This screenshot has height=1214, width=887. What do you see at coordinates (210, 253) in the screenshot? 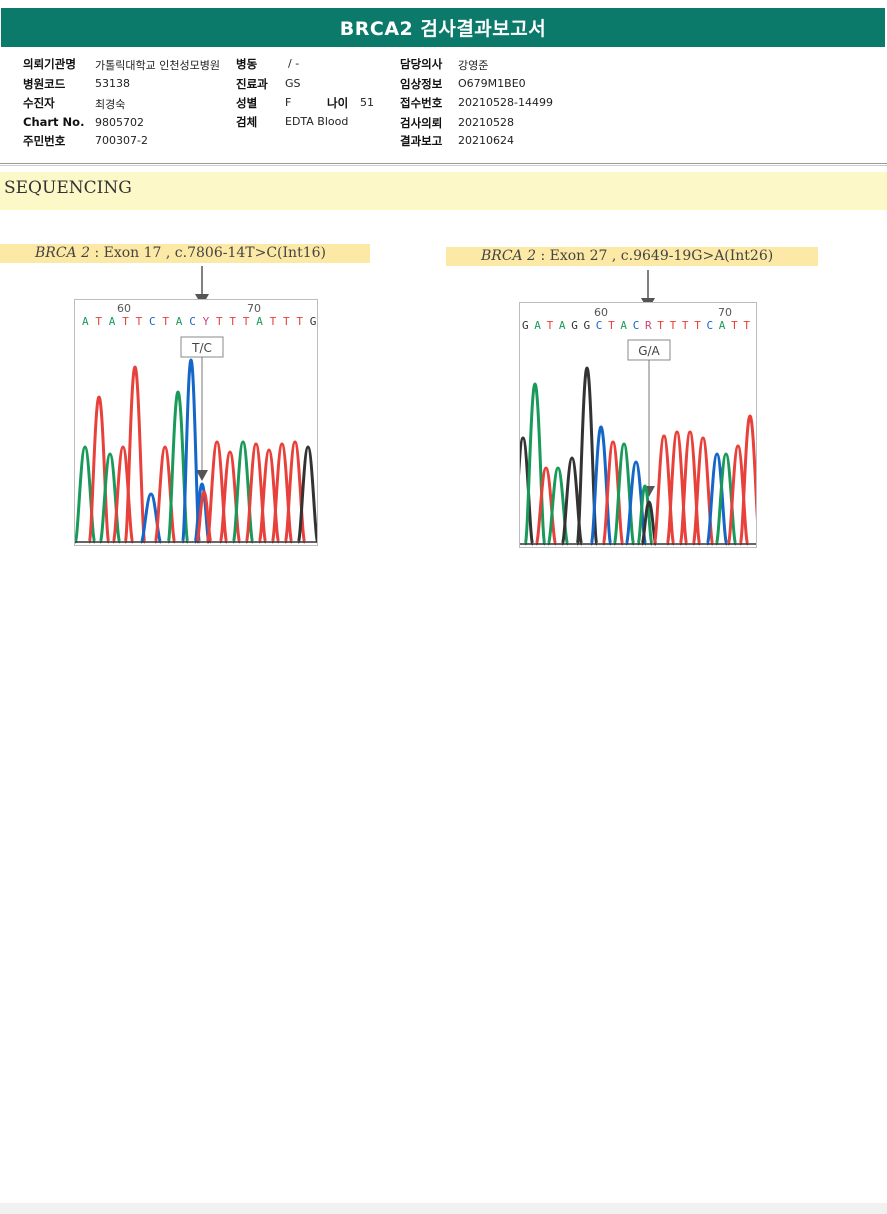
I see `variant-detail: : Exon 17 , c.7806-14T>C(Int16)` at bounding box center [210, 253].